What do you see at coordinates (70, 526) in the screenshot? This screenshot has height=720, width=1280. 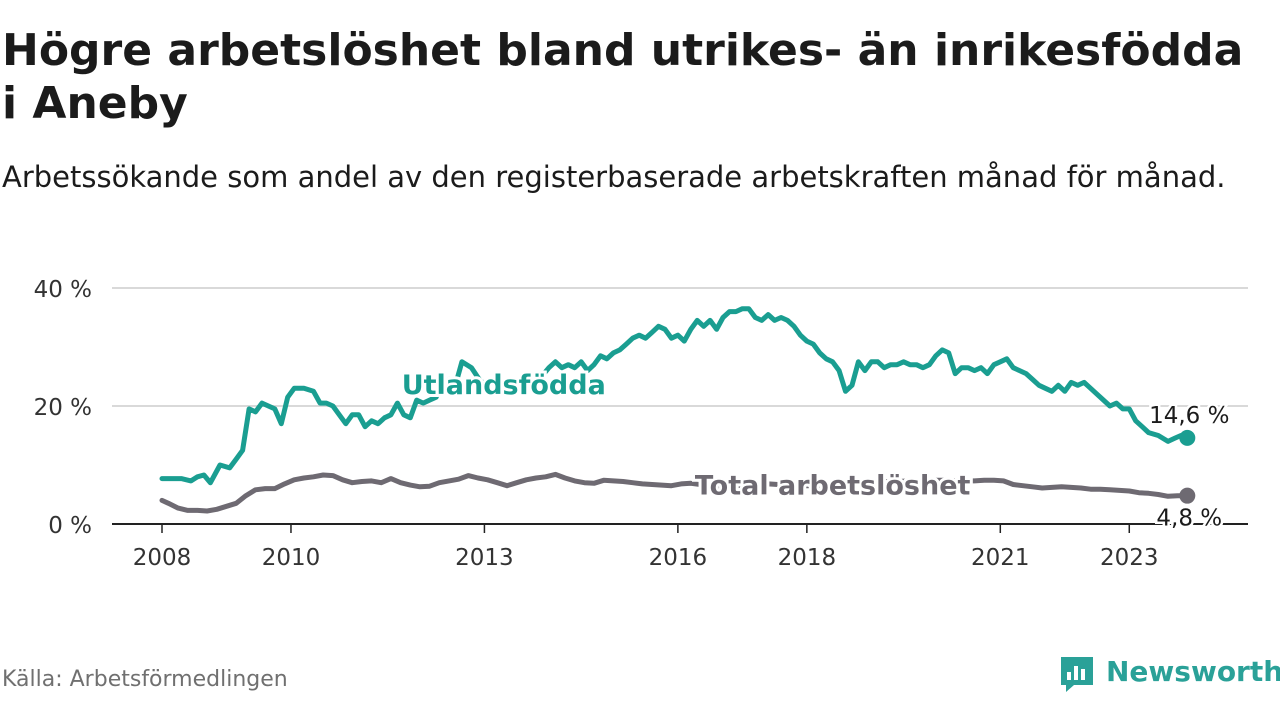 I see `y-tick-label: 0 %` at bounding box center [70, 526].